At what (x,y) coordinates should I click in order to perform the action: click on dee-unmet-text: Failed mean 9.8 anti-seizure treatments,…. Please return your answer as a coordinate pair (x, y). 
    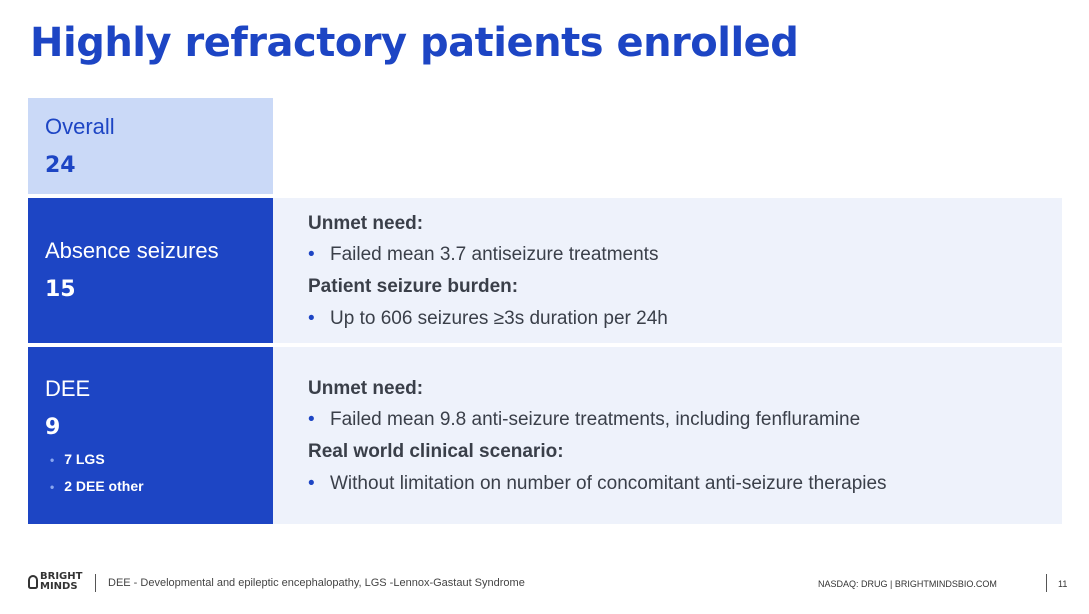
    Looking at the image, I should click on (595, 419).